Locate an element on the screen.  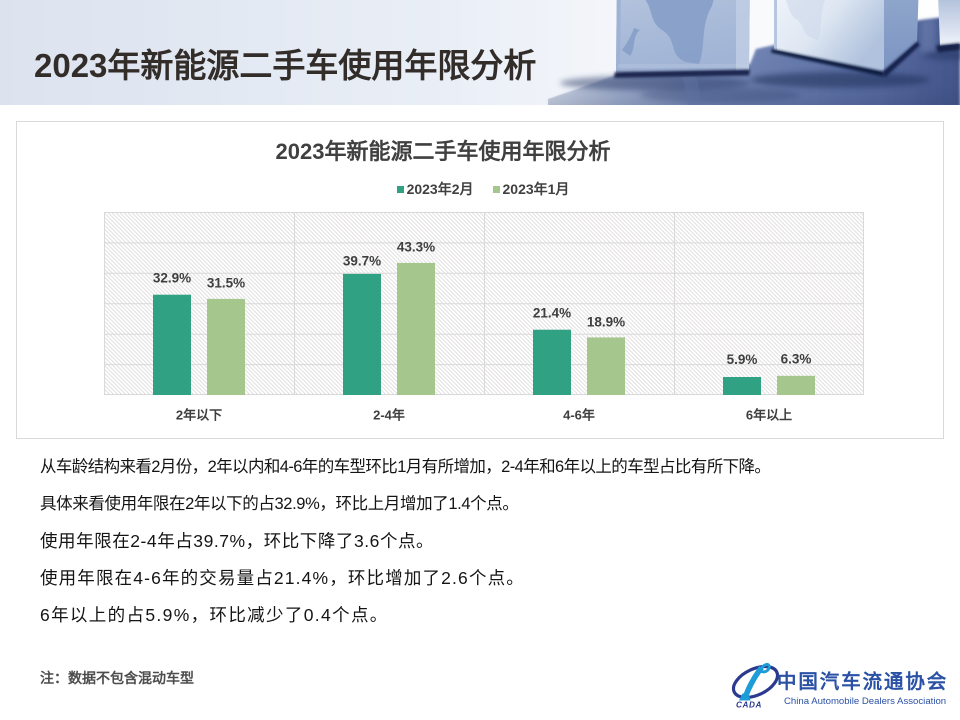
svg-text: CADA is located at coordinates (749, 705).